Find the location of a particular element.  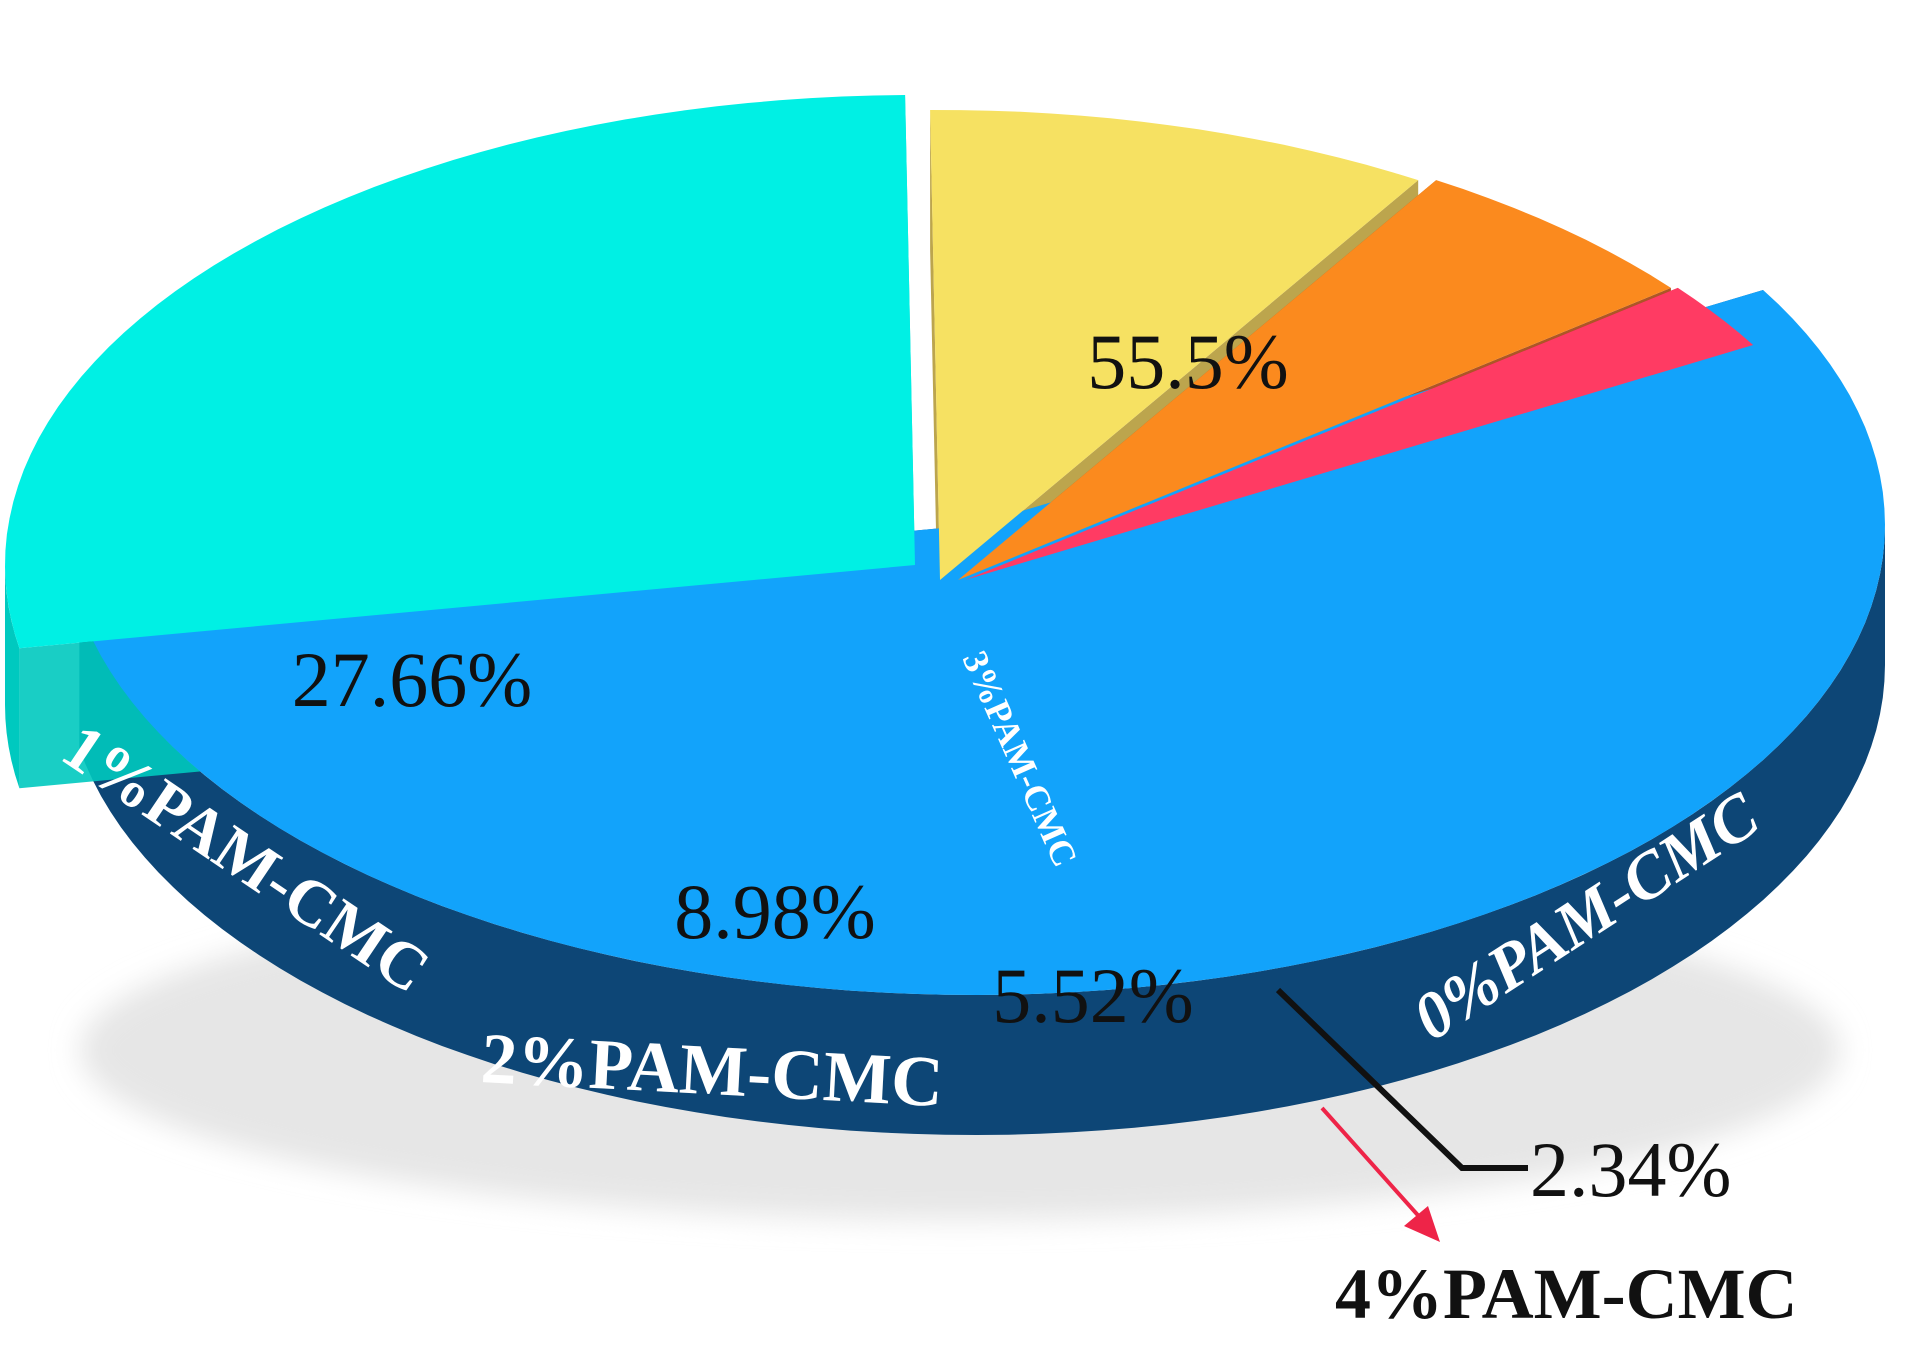

callout-arrow-line is located at coordinates (1373, 1165).